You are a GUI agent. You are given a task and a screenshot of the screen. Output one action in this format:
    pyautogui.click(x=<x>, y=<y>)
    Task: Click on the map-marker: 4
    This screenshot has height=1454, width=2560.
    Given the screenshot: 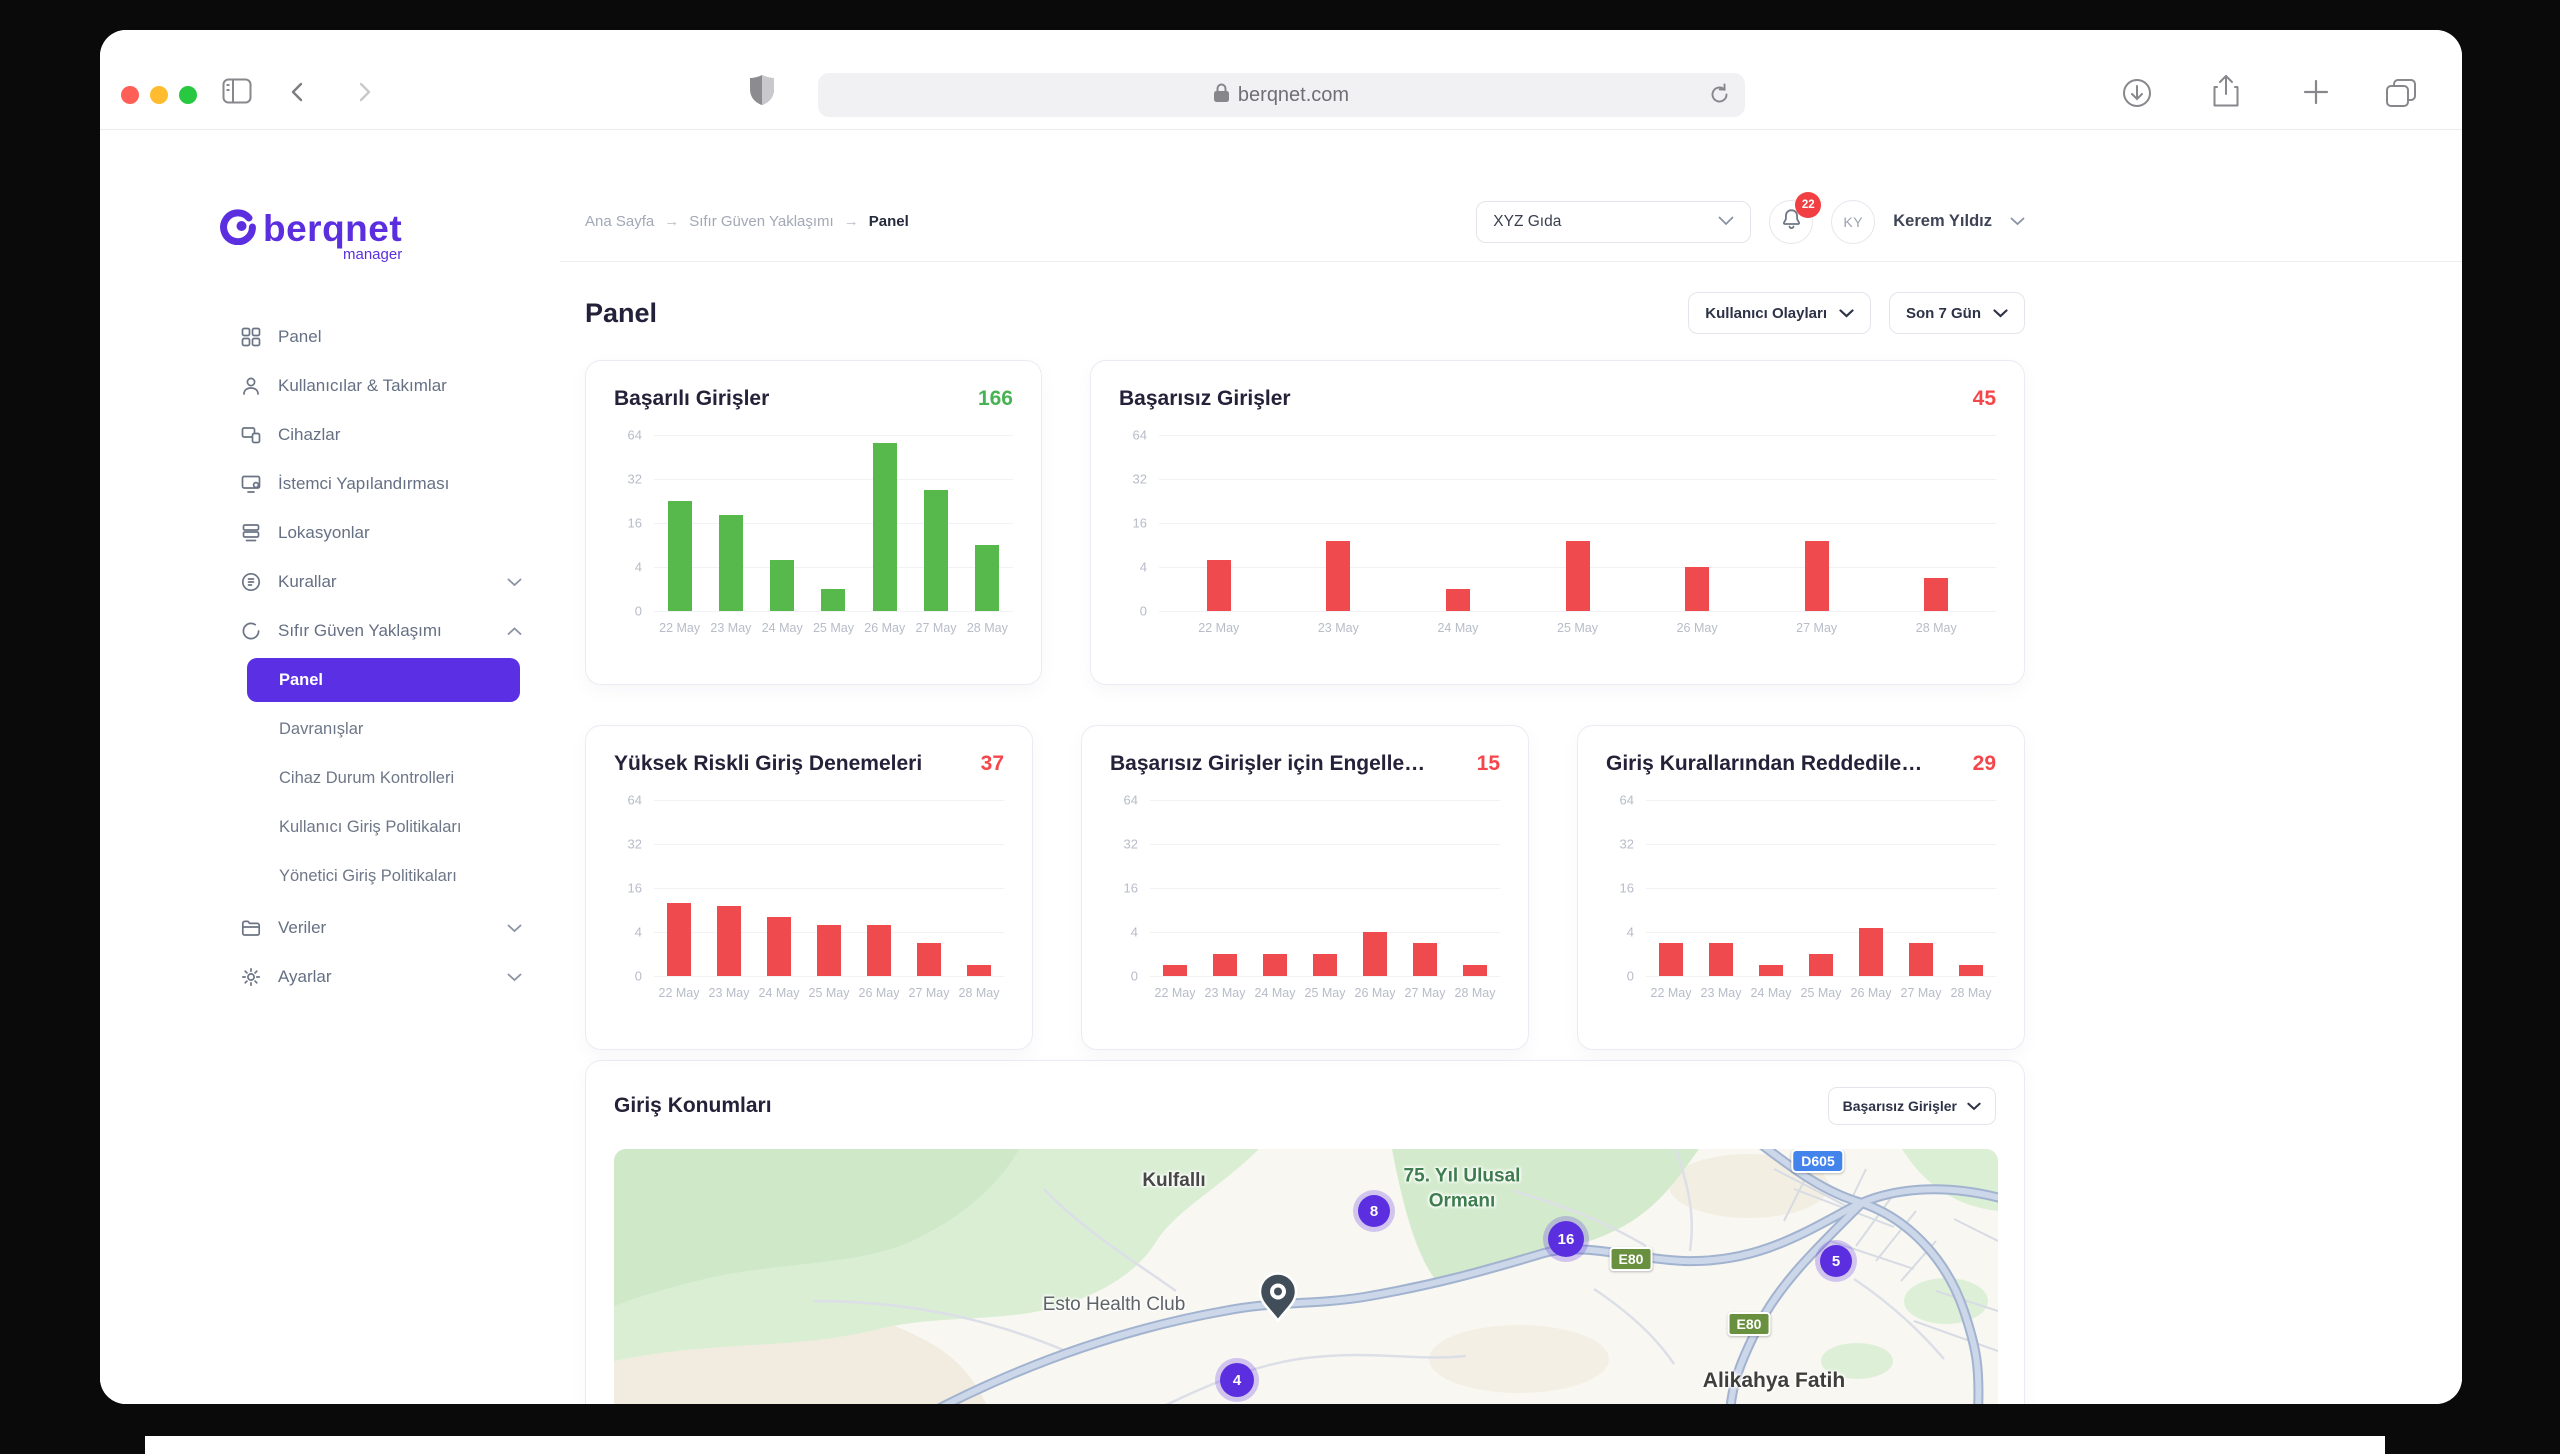 What is the action you would take?
    pyautogui.click(x=1237, y=1380)
    